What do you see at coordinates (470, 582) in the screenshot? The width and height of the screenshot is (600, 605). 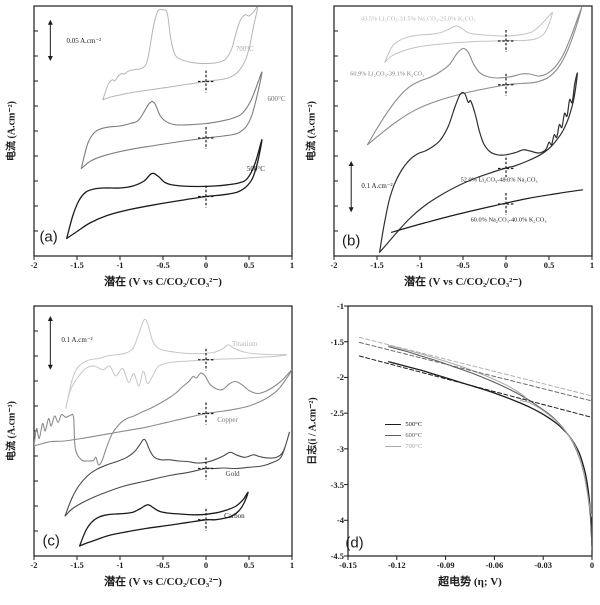 I see `x-axis-label-d: 超电势 (η; V)` at bounding box center [470, 582].